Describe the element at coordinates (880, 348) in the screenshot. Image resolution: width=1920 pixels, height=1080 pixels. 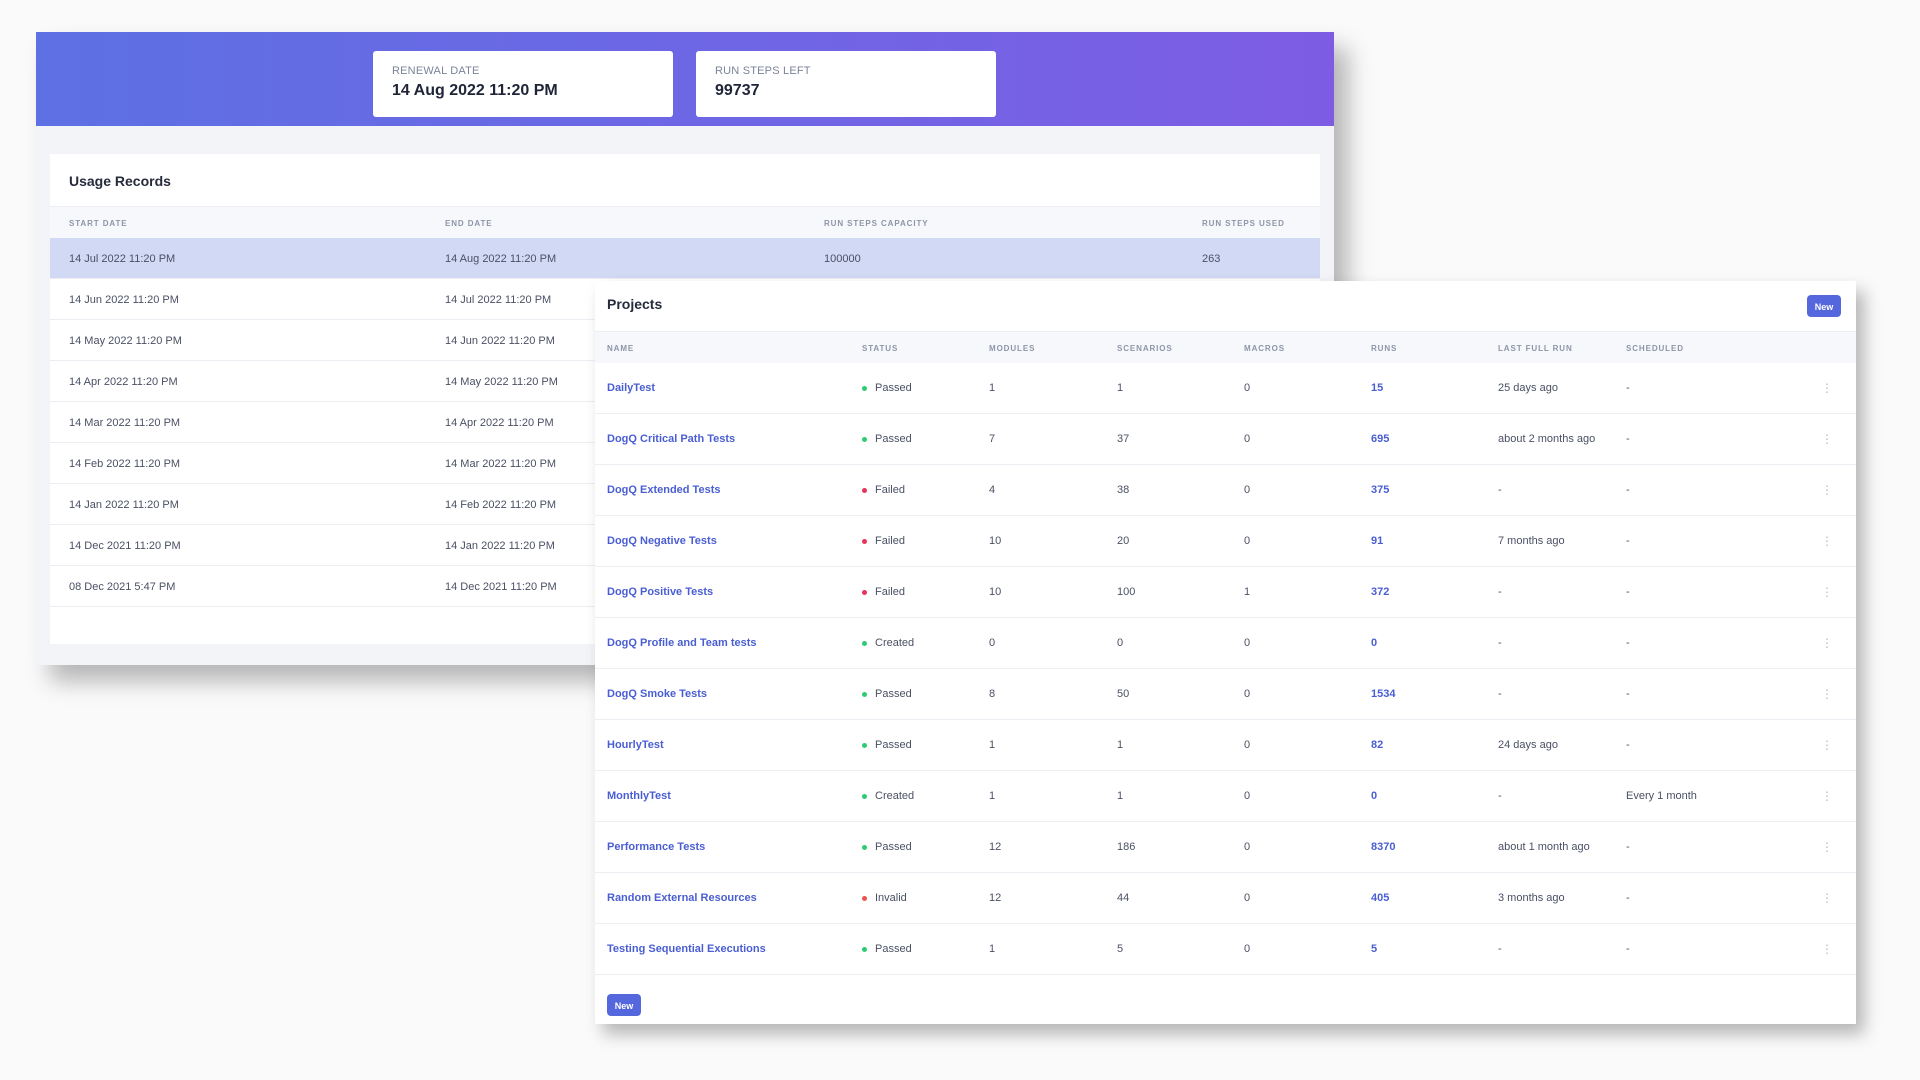
I see `column-header-status: STATUS` at that location.